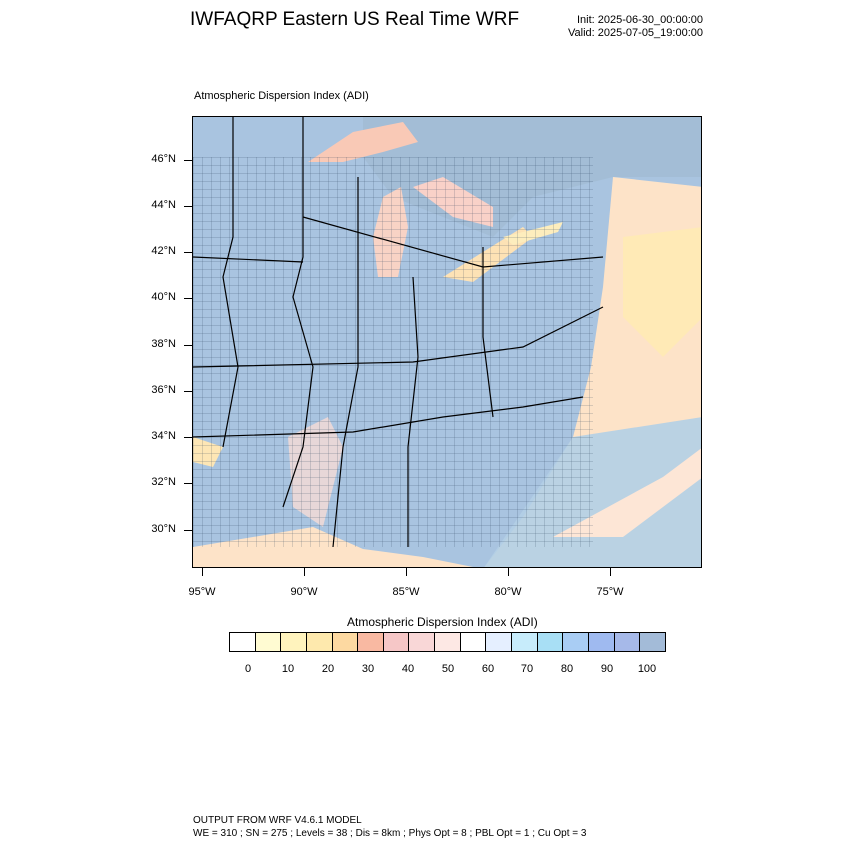 The height and width of the screenshot is (850, 850). What do you see at coordinates (408, 669) in the screenshot?
I see `colorbar-label: 40` at bounding box center [408, 669].